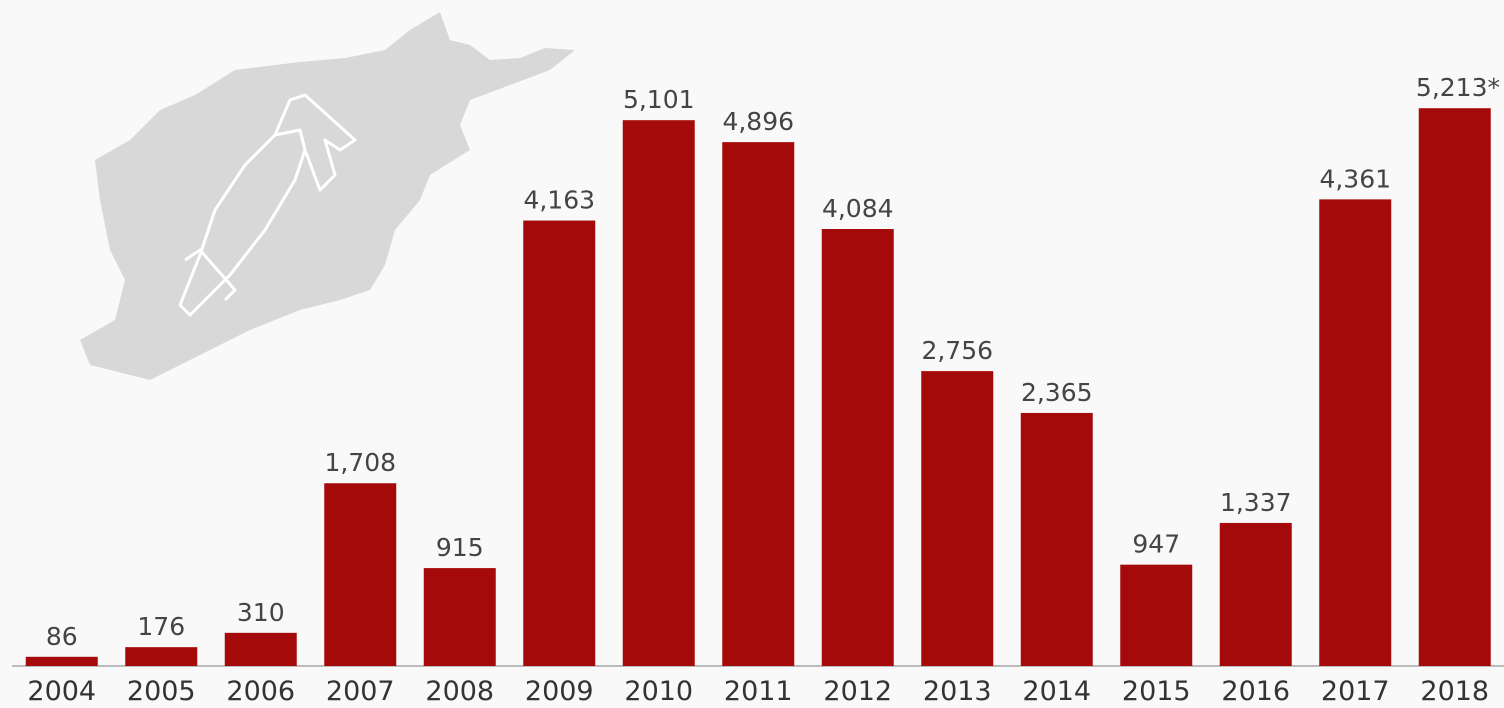 The width and height of the screenshot is (1504, 708). I want to click on value-label: 86, so click(62, 636).